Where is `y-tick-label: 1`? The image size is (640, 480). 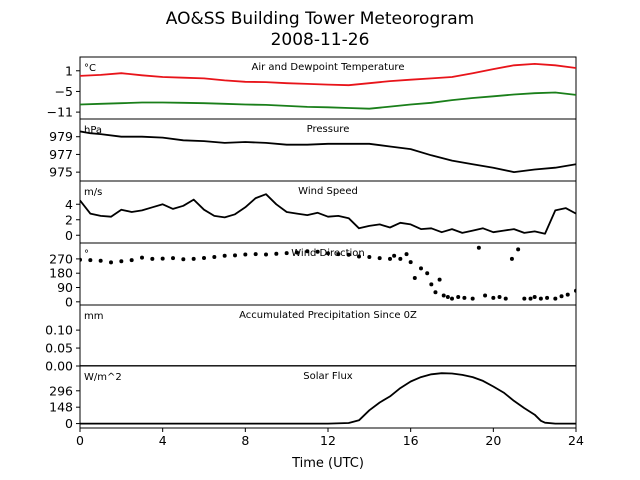 y-tick-label: 1 is located at coordinates (69, 70).